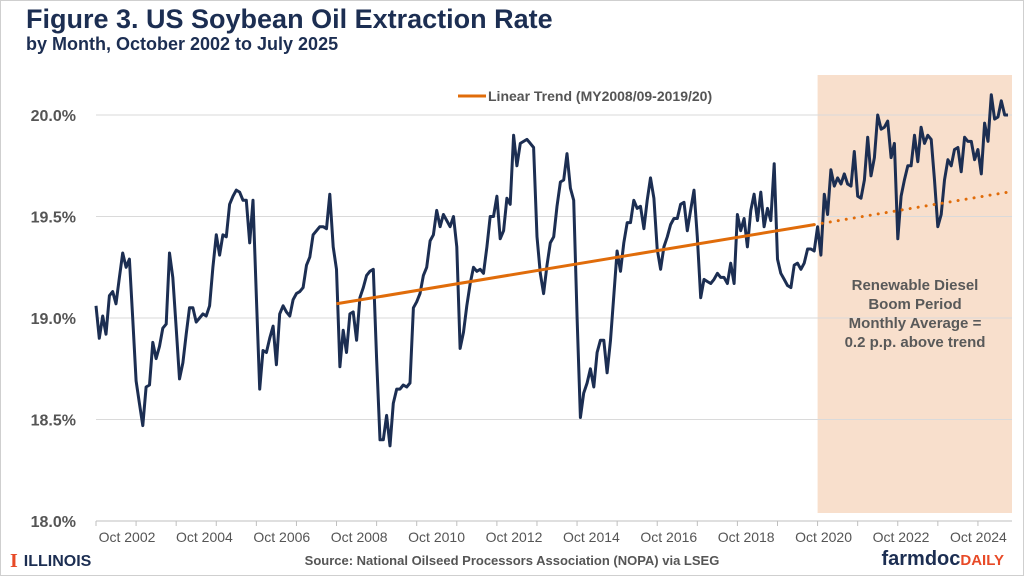 This screenshot has width=1024, height=576. I want to click on annotation-line: 0.2 p.p. above trend, so click(915, 342).